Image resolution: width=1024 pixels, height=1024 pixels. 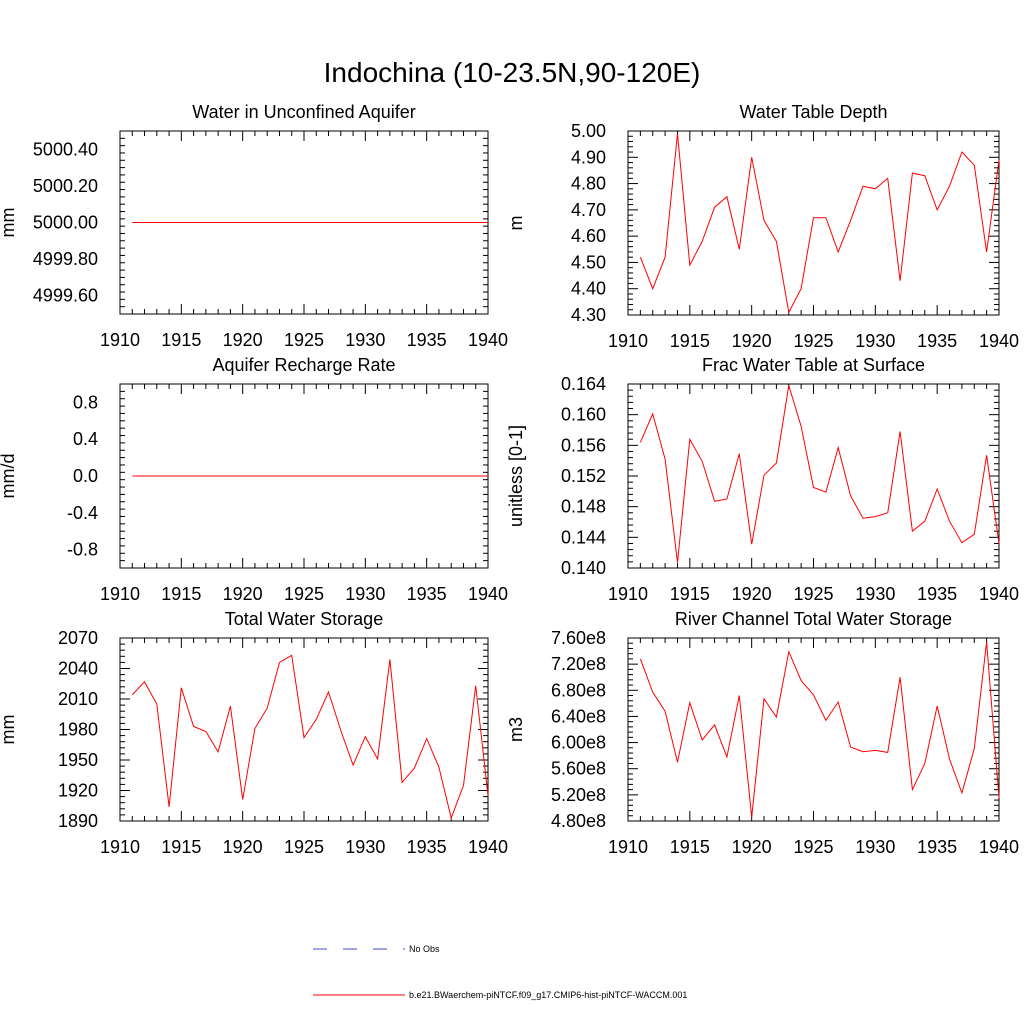 What do you see at coordinates (85, 439) in the screenshot?
I see `y-tick-label: 0.4` at bounding box center [85, 439].